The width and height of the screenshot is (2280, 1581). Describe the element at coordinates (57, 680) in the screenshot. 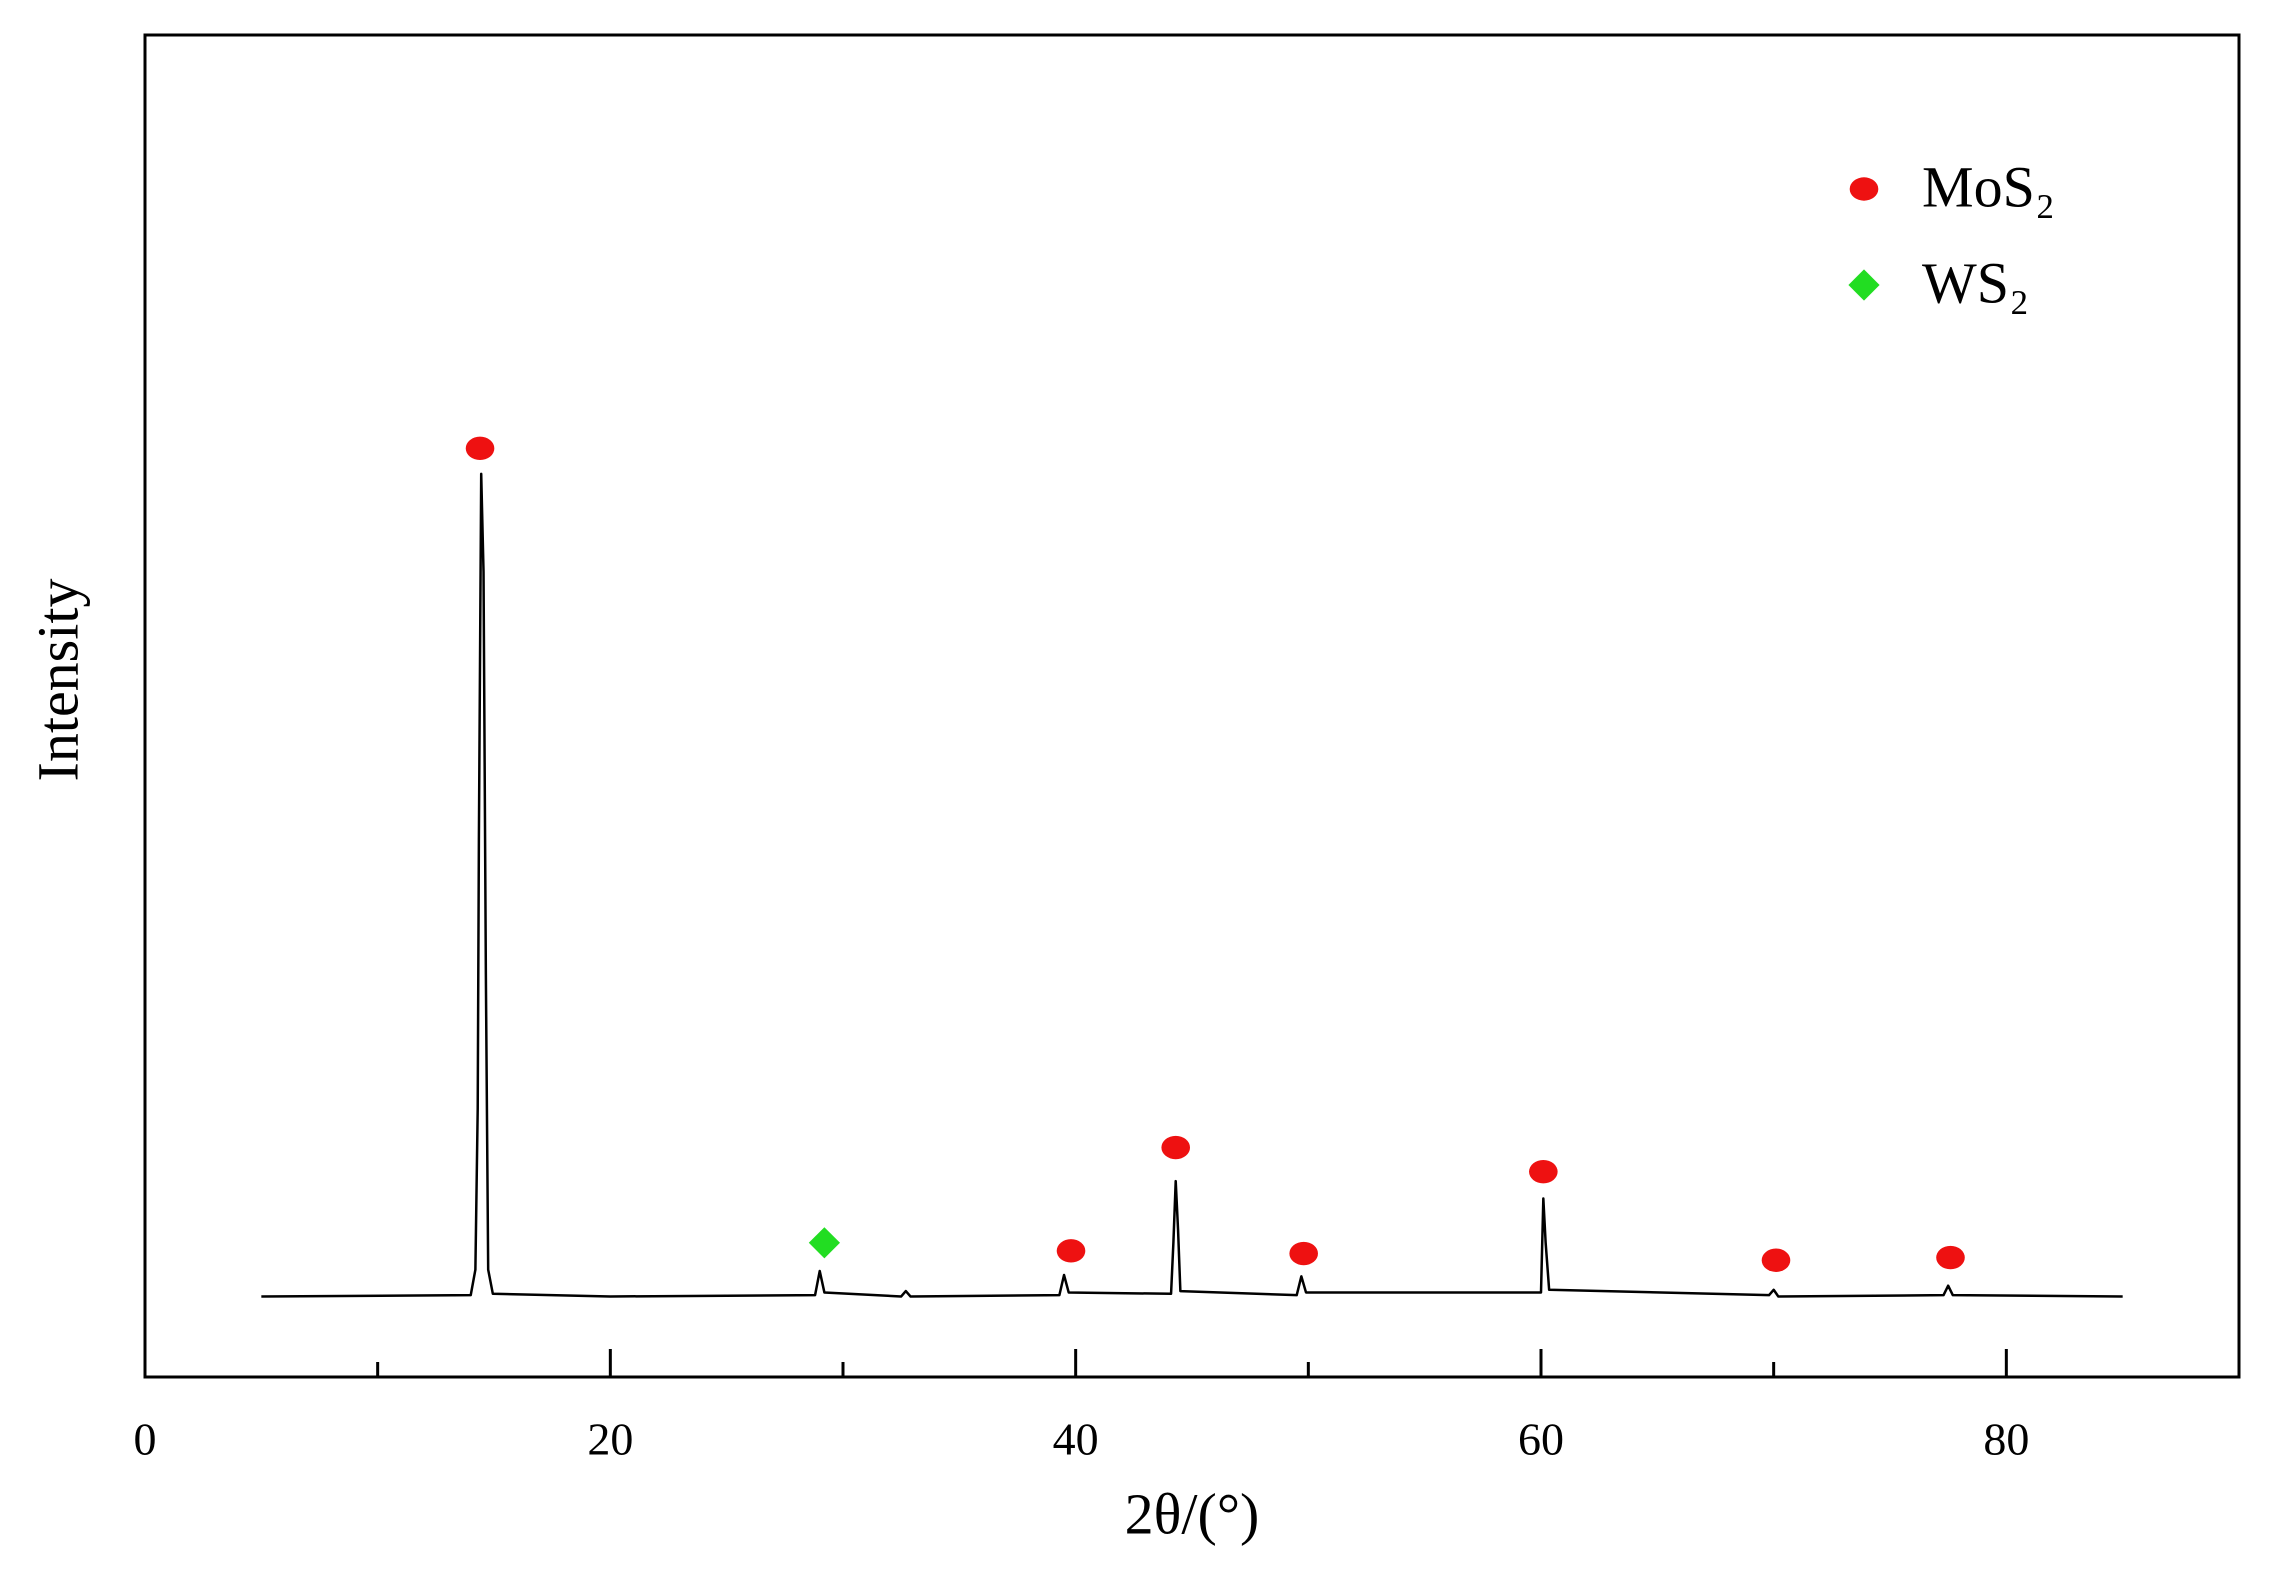

I see `y-axis-title: Intensity` at that location.